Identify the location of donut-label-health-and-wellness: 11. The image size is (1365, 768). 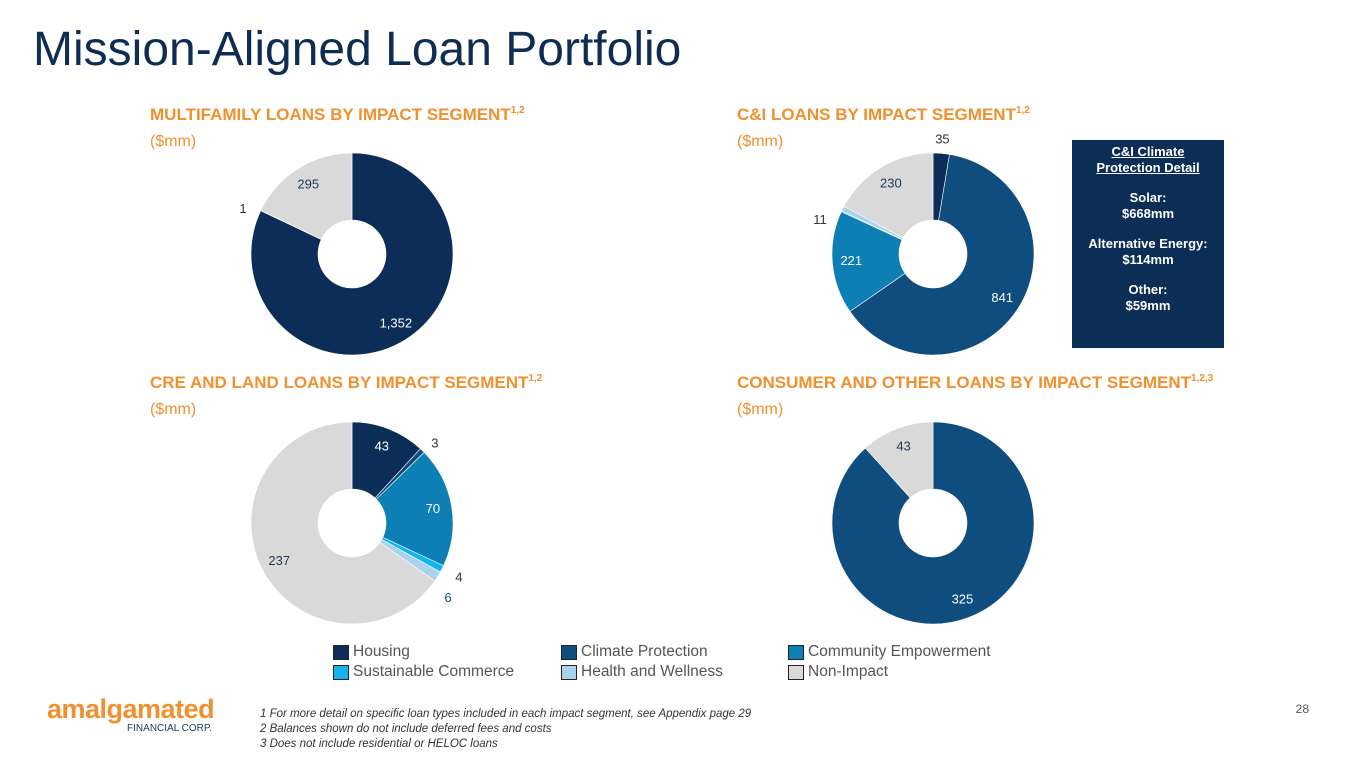
(820, 219).